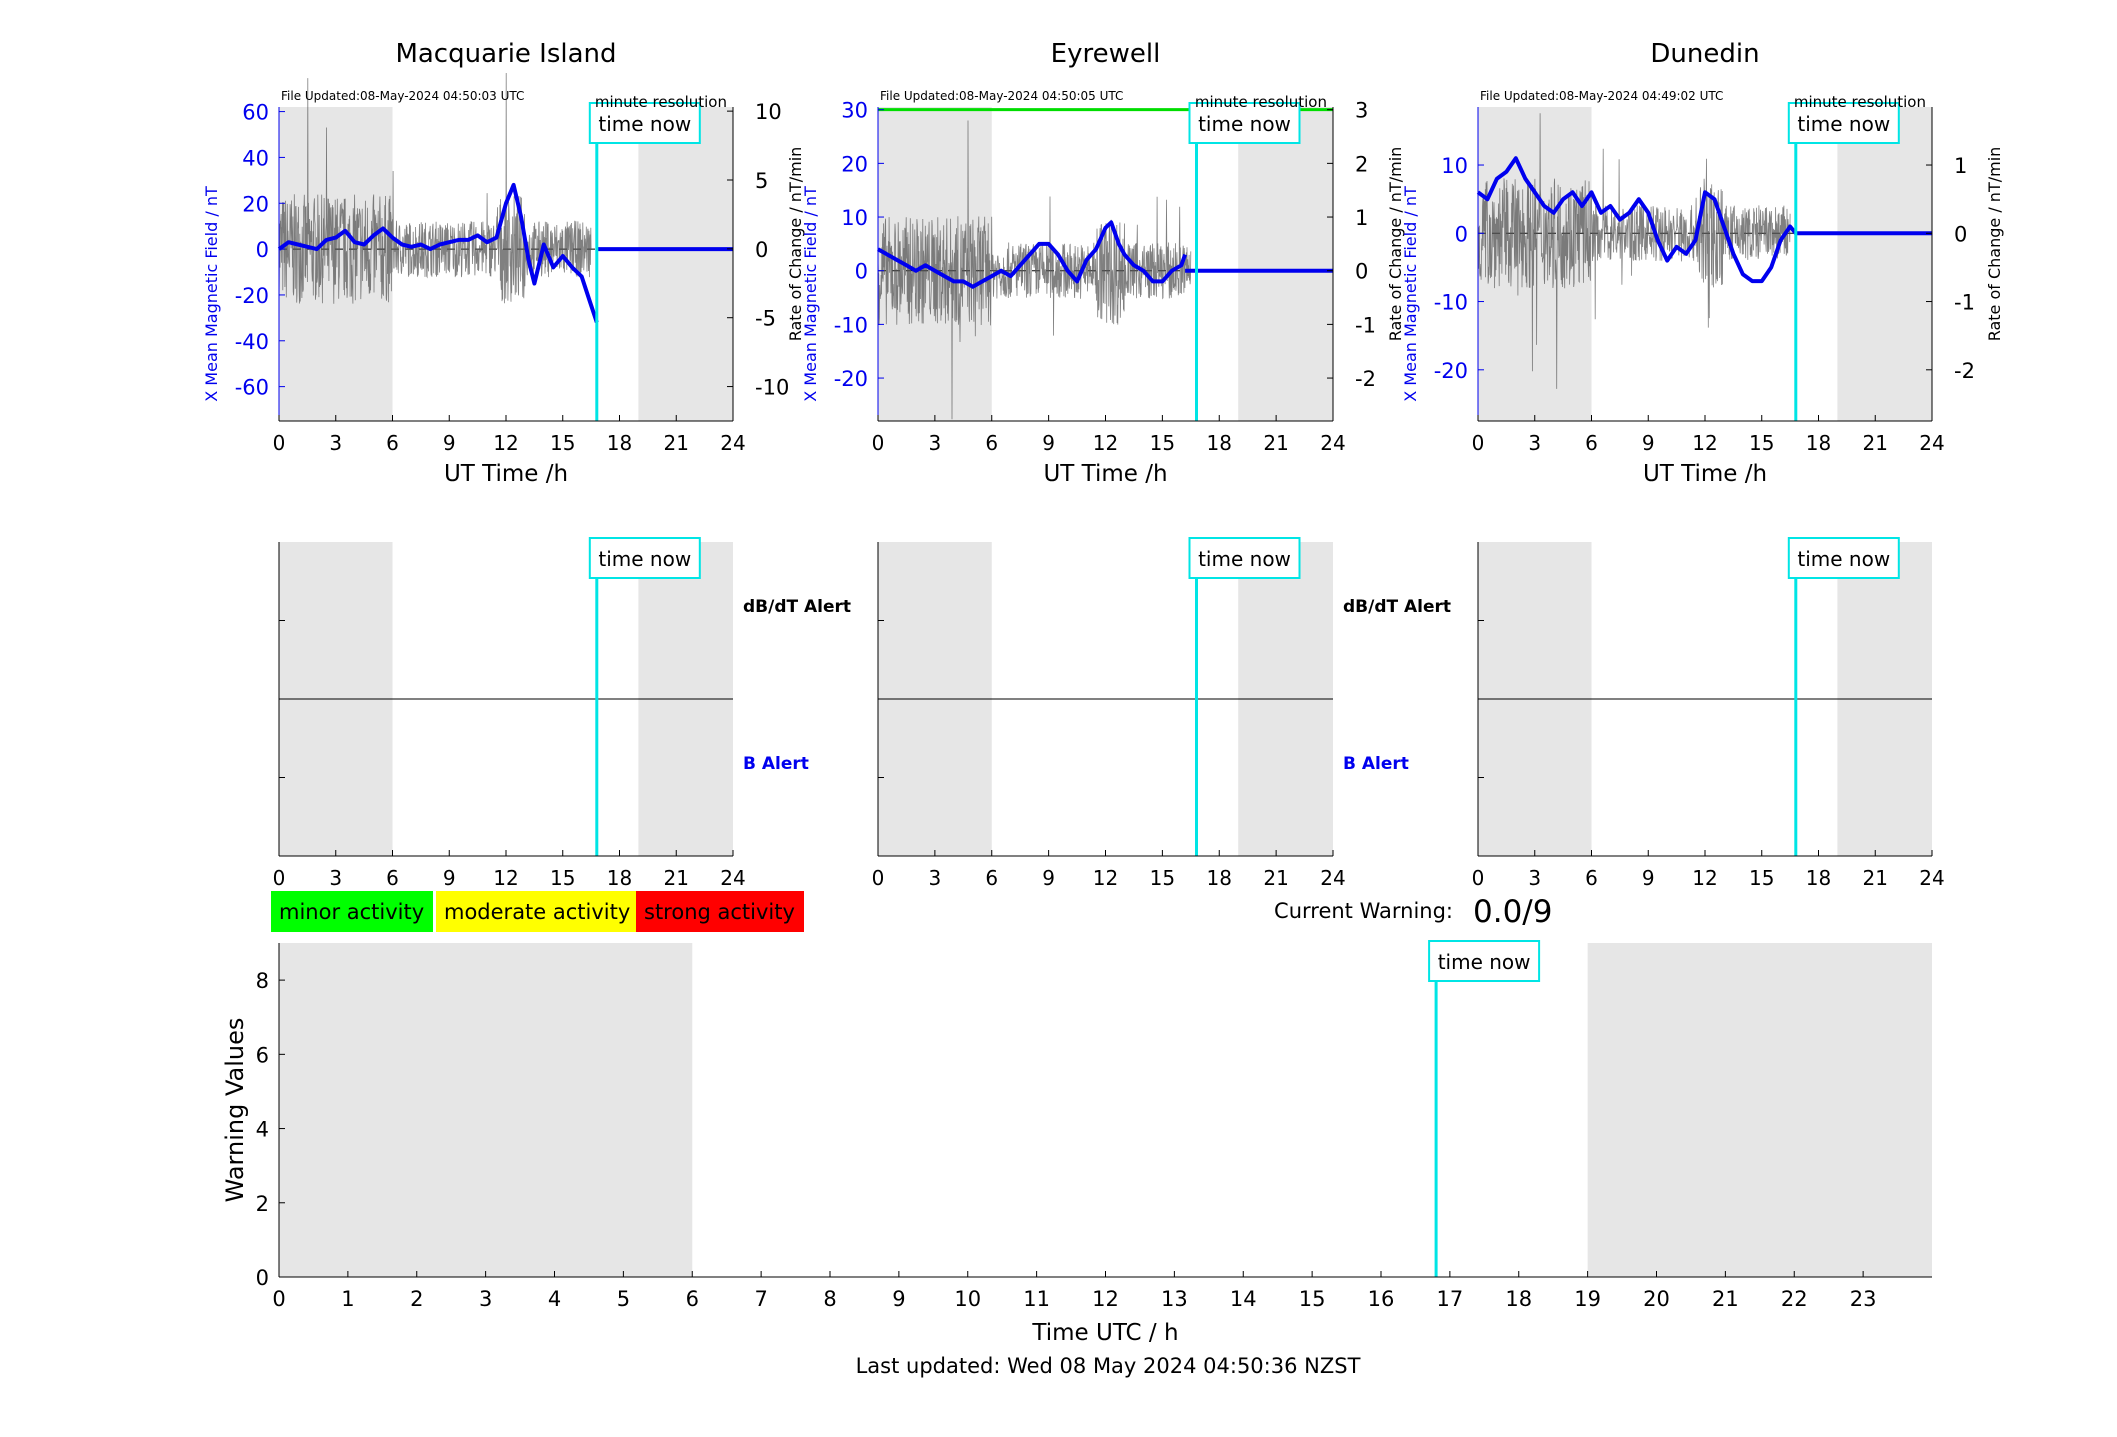  What do you see at coordinates (1105, 474) in the screenshot?
I see `x-axis-label: UT Time /h` at bounding box center [1105, 474].